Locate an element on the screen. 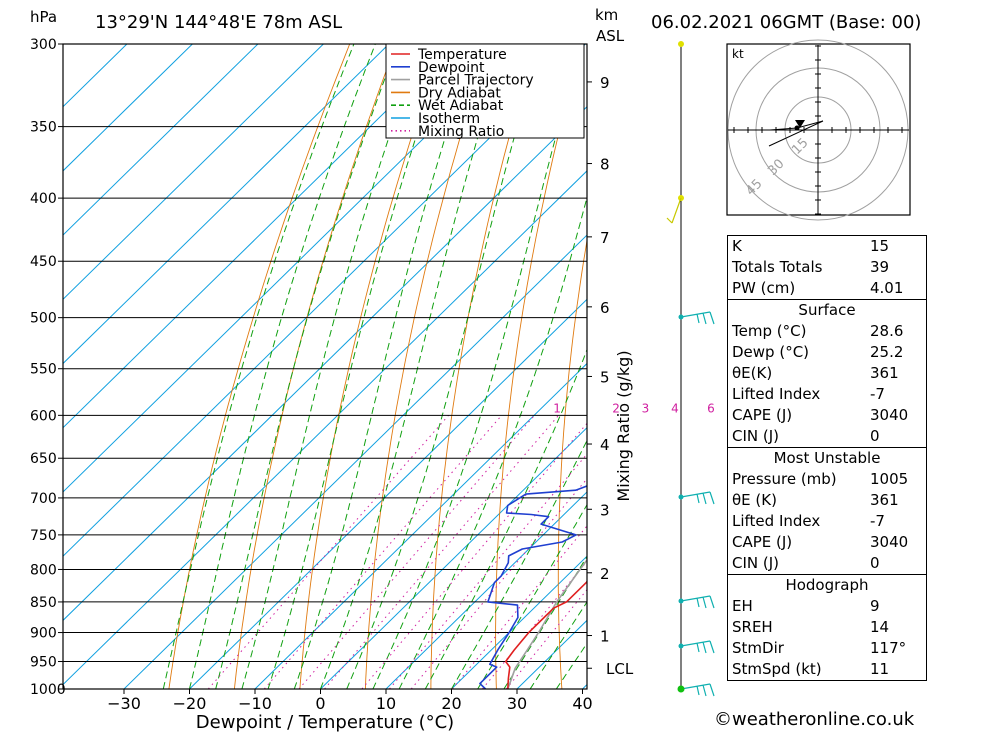 The width and height of the screenshot is (1000, 733). dewpoint-line is located at coordinates (533, 587).